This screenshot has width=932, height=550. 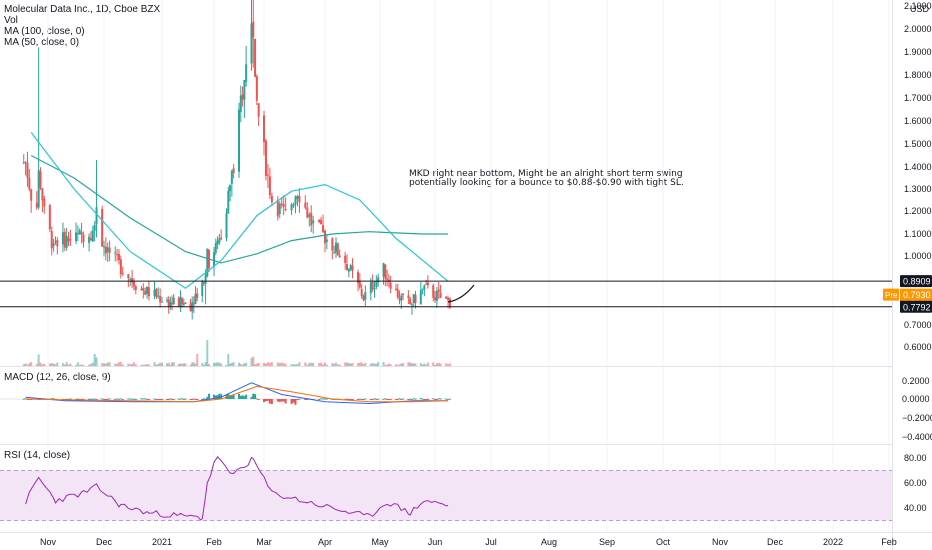 I want to click on macd-legend: MACD (12, 26, close, 9), so click(x=57, y=377).